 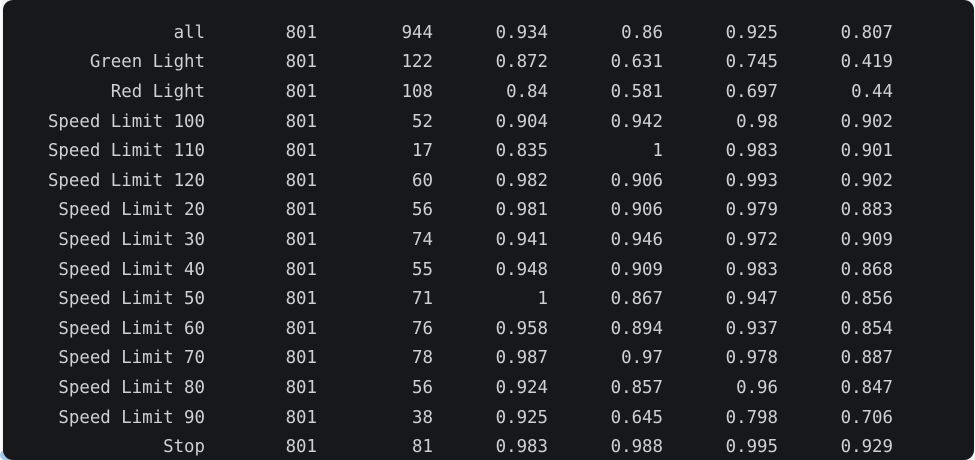 I want to click on instances-cell: 38, so click(x=422, y=417).